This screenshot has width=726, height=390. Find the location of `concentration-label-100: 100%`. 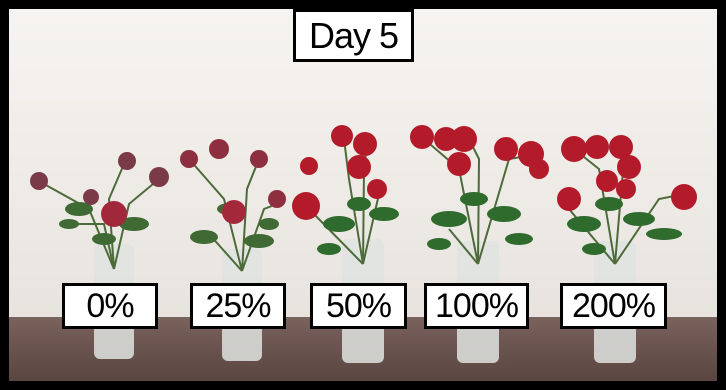

concentration-label-100: 100% is located at coordinates (476, 306).